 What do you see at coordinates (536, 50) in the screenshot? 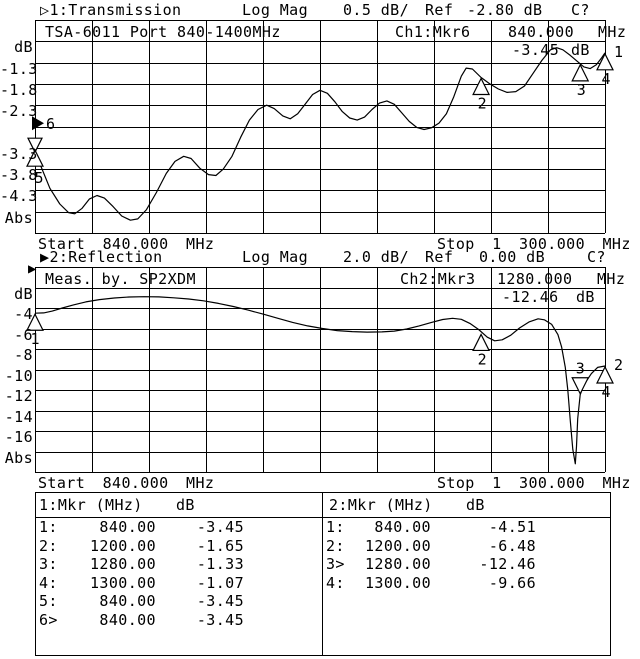
I see `ch1-marker-value: -3.45` at bounding box center [536, 50].